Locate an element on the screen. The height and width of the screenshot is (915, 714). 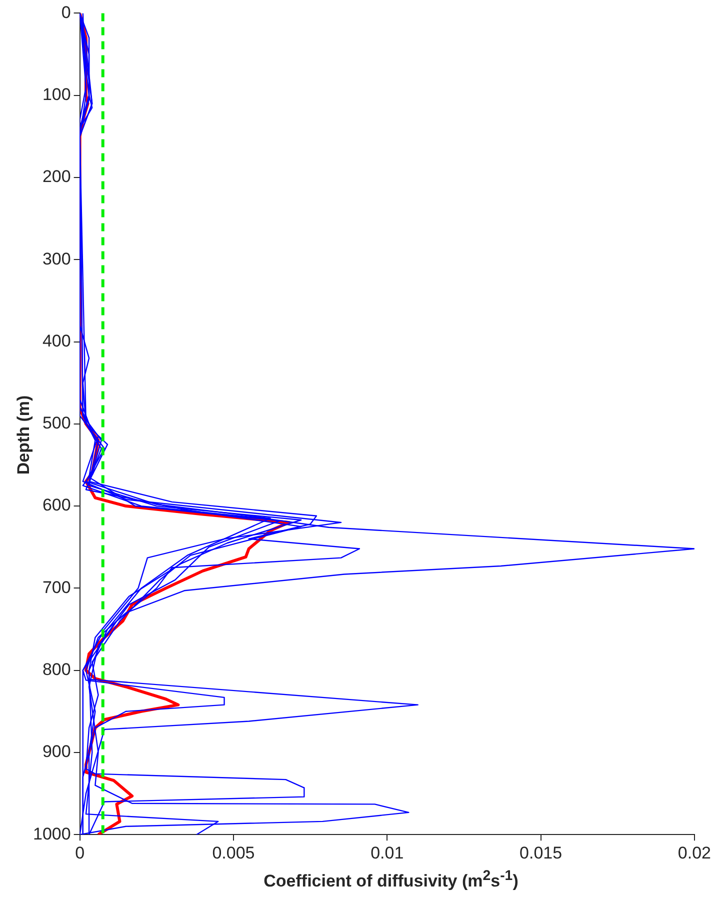
y-tick-label: 600 is located at coordinates (56, 505).